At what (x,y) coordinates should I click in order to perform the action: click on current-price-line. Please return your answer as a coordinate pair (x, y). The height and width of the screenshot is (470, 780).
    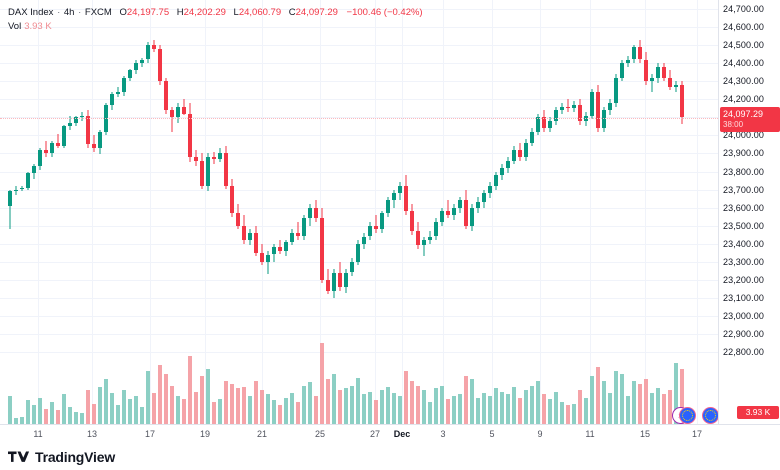
    Looking at the image, I should click on (359, 118).